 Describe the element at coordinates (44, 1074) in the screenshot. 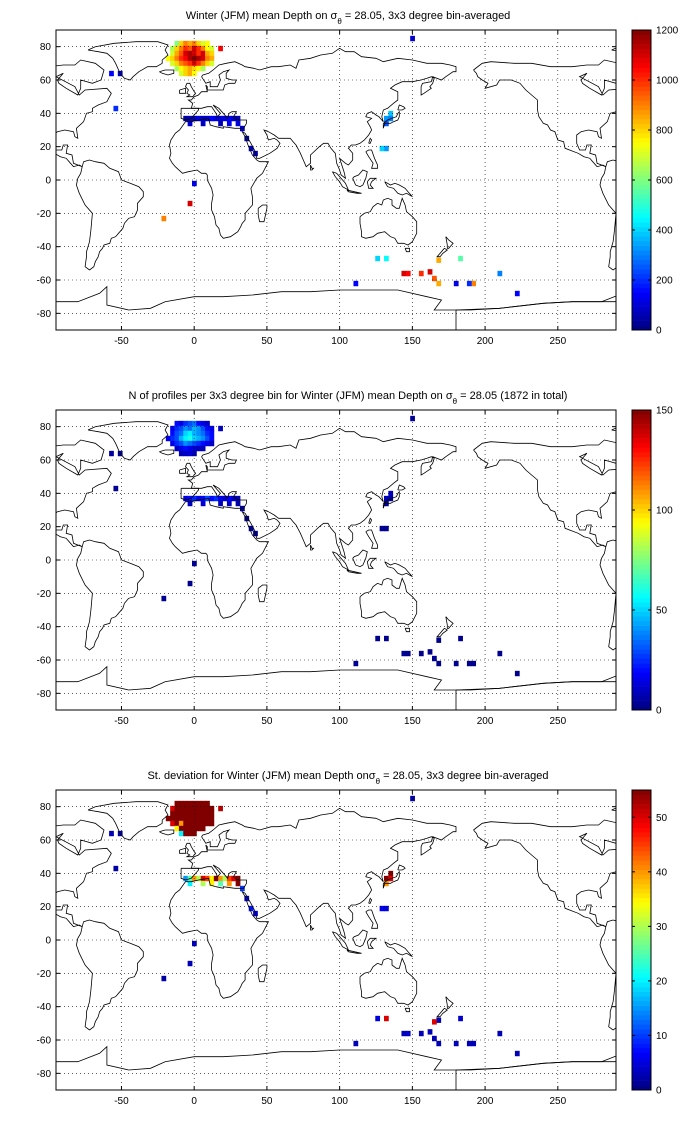

I see `y-tick-label: -80` at that location.